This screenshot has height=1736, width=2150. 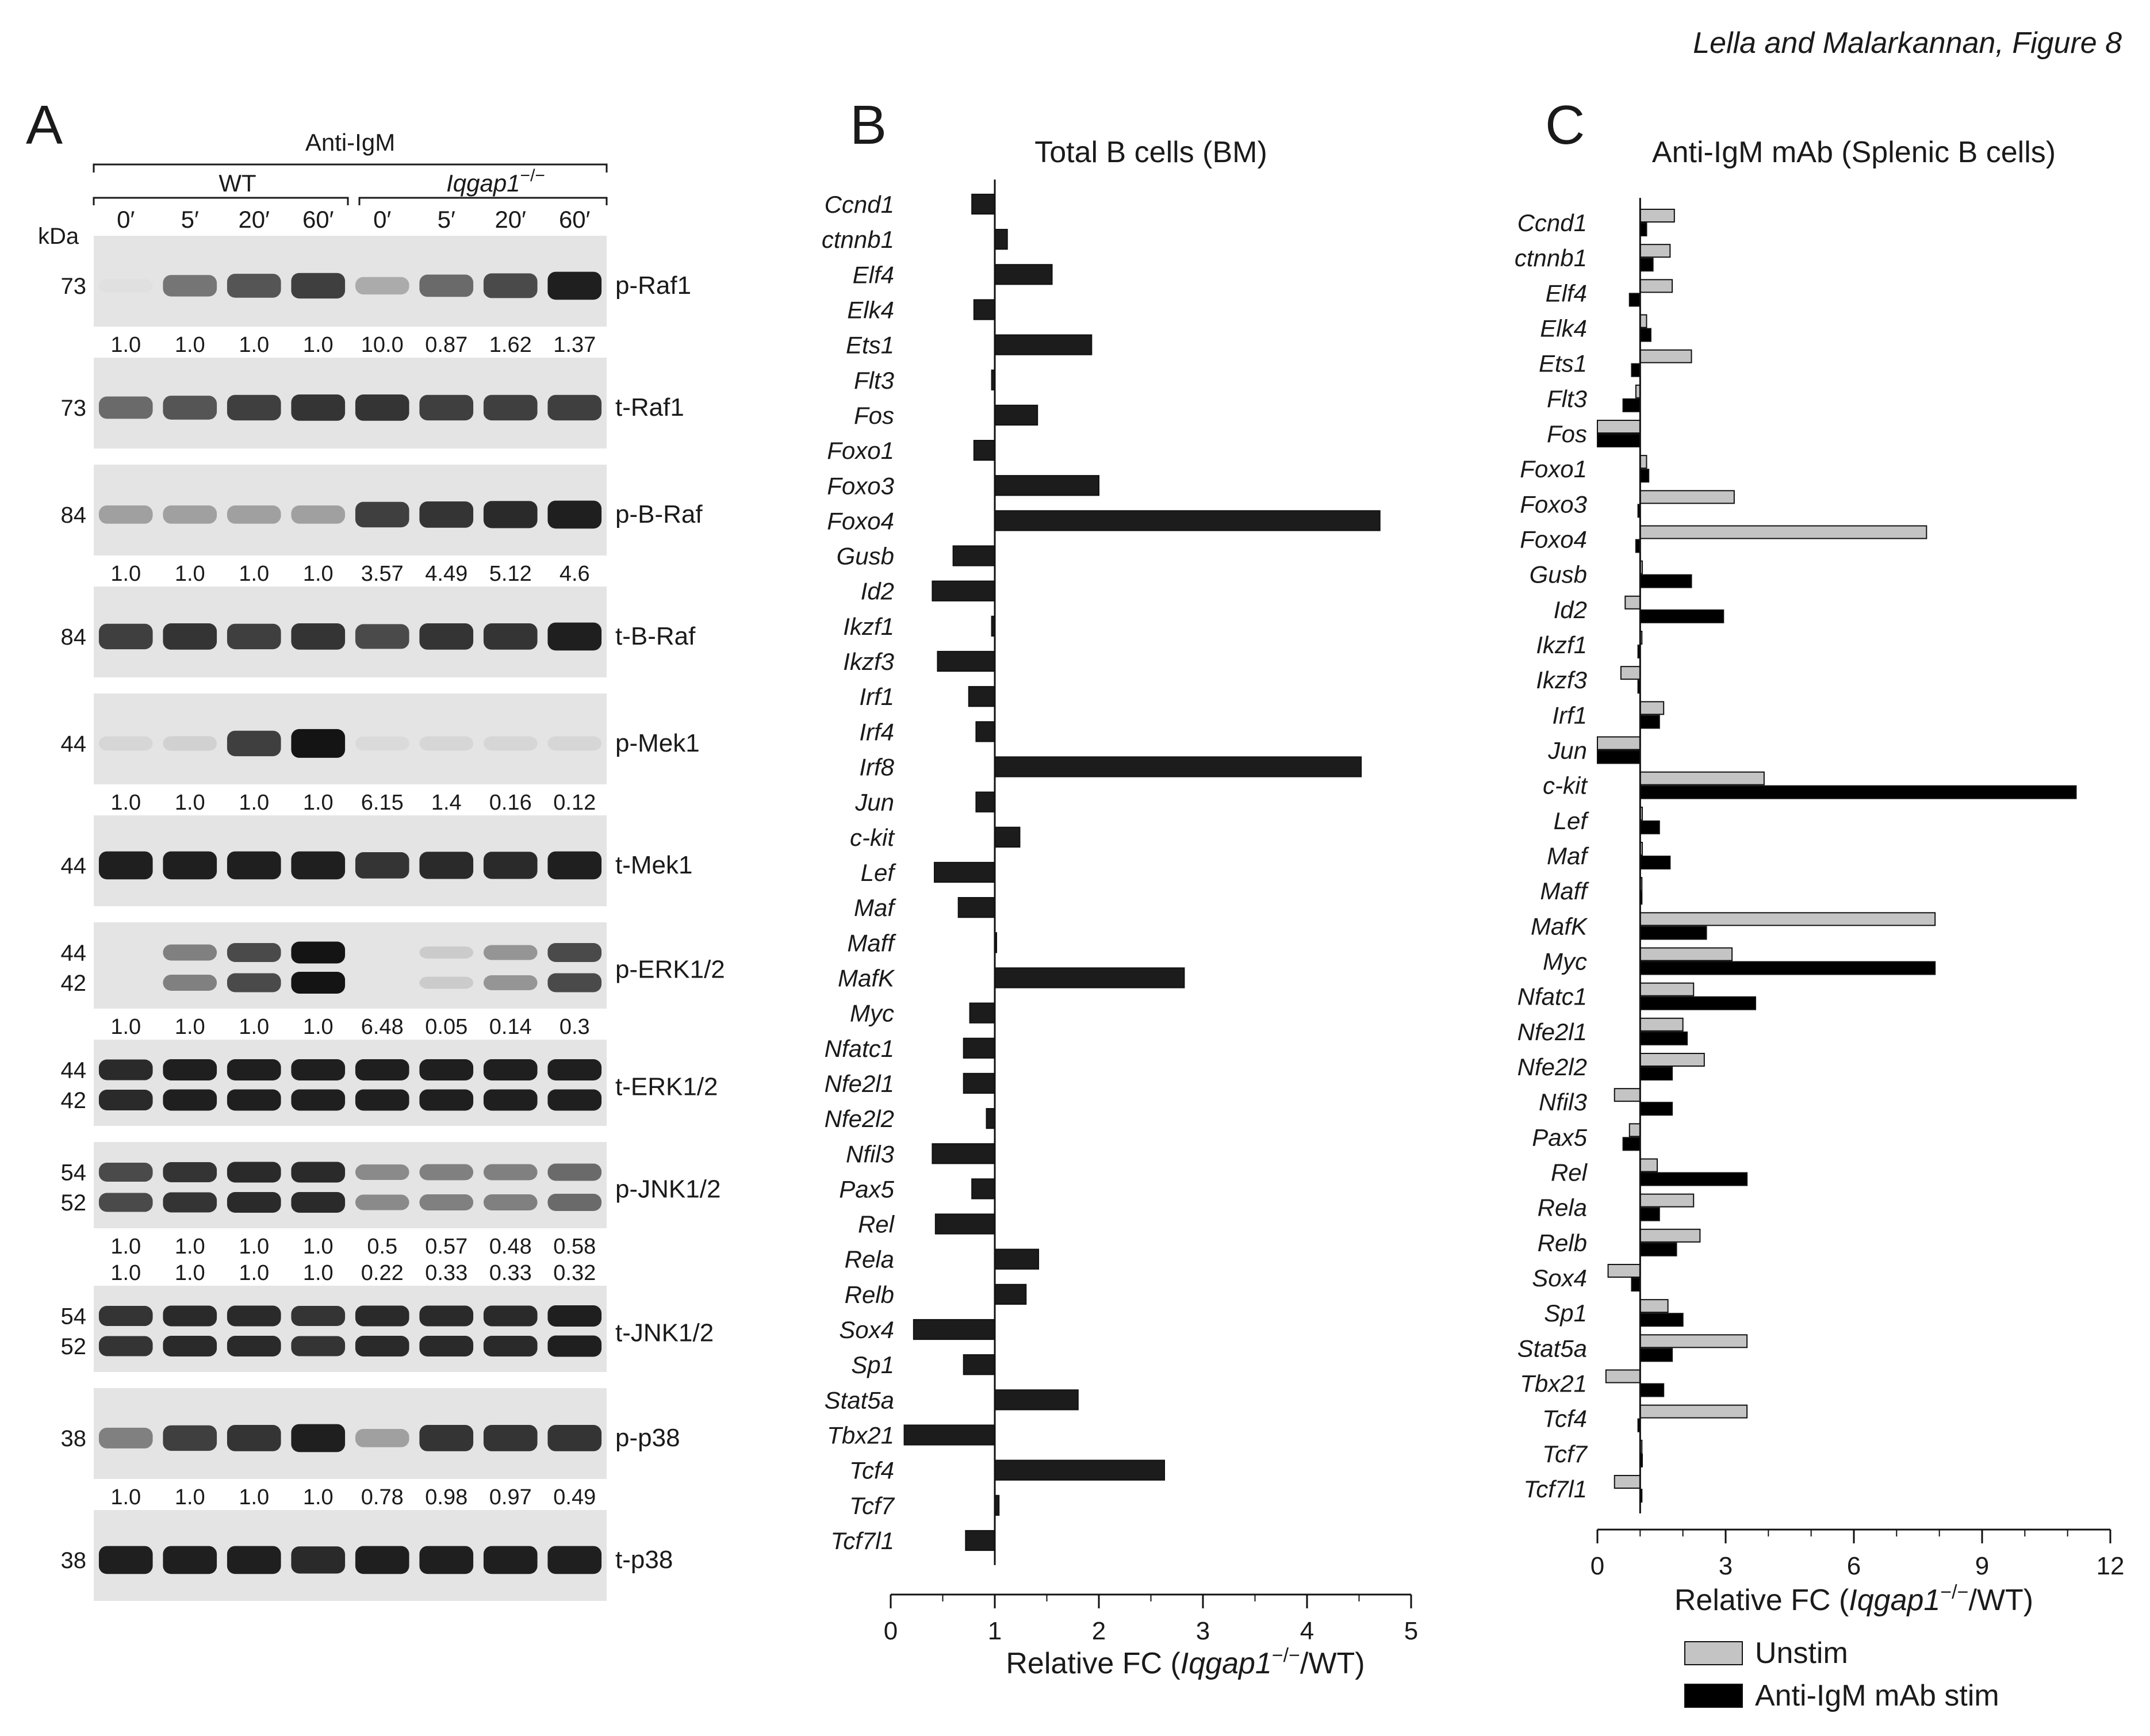 What do you see at coordinates (871, 309) in the screenshot?
I see `category-label: Elk4` at bounding box center [871, 309].